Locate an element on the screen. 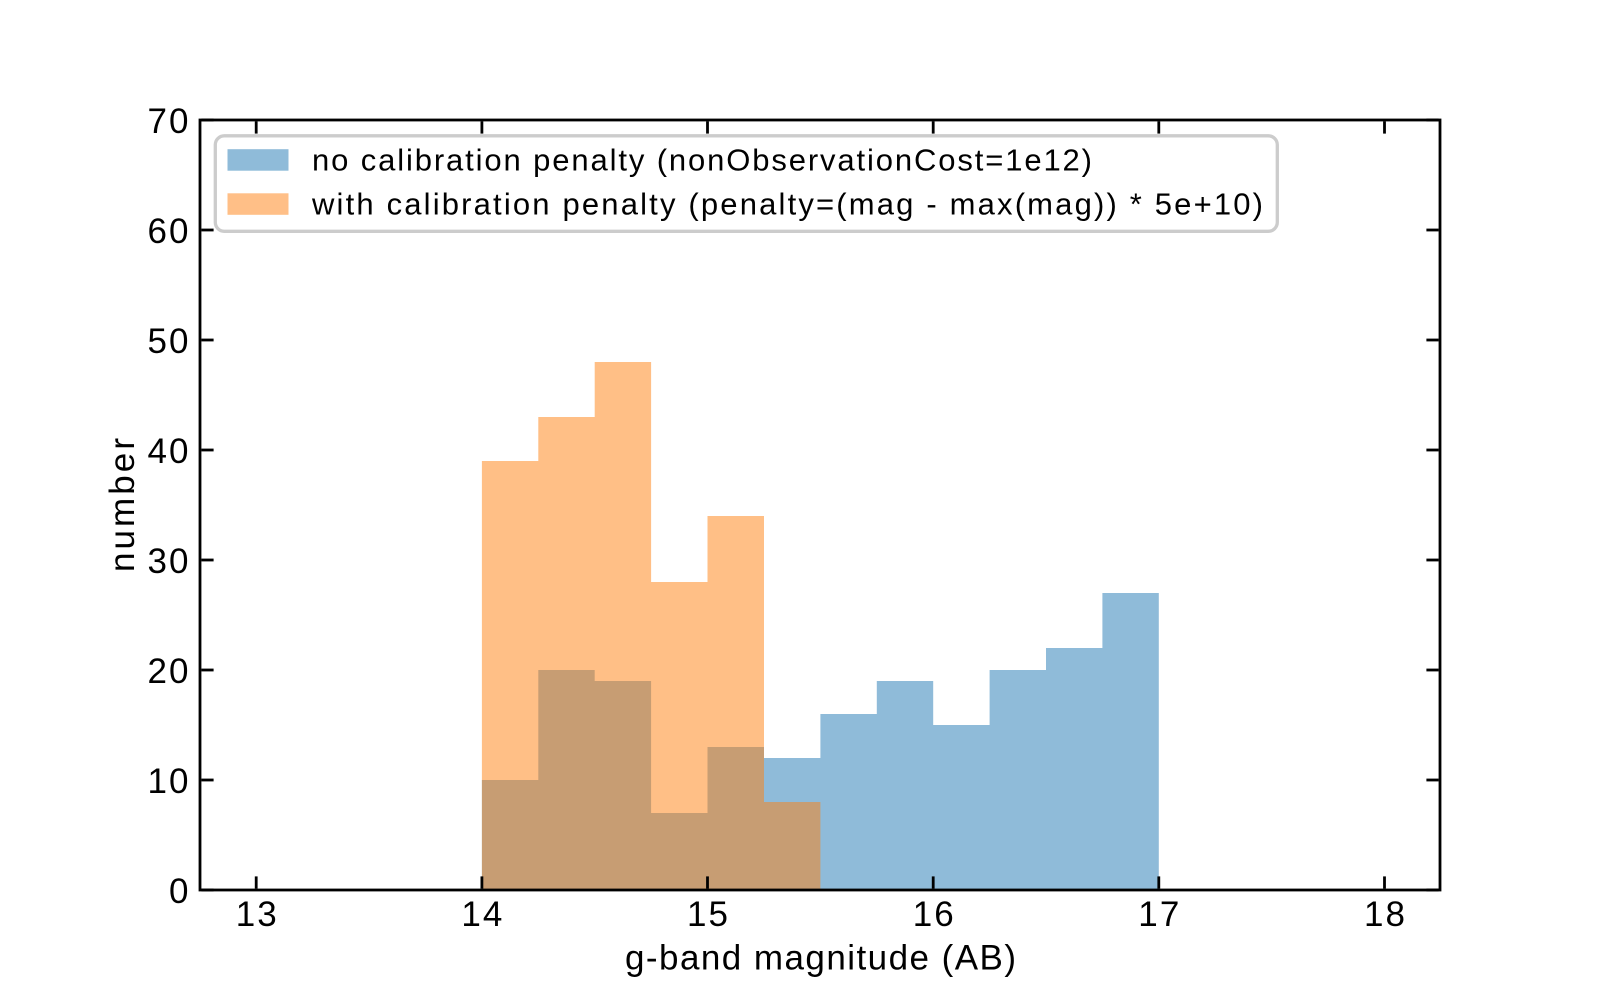  svg-text: g-band magnitude (AB) is located at coordinates (820, 958).